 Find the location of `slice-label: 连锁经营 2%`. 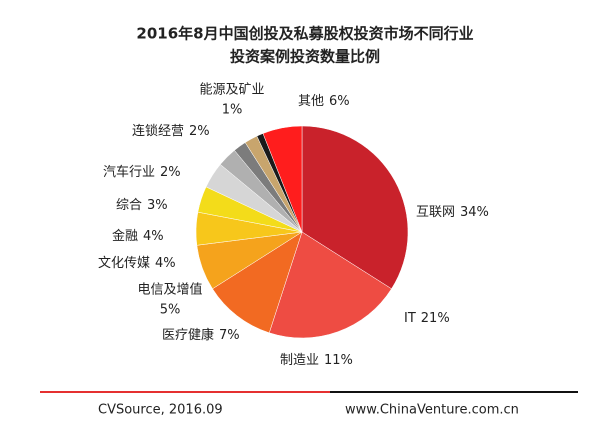

slice-label: 连锁经营 2% is located at coordinates (171, 131).